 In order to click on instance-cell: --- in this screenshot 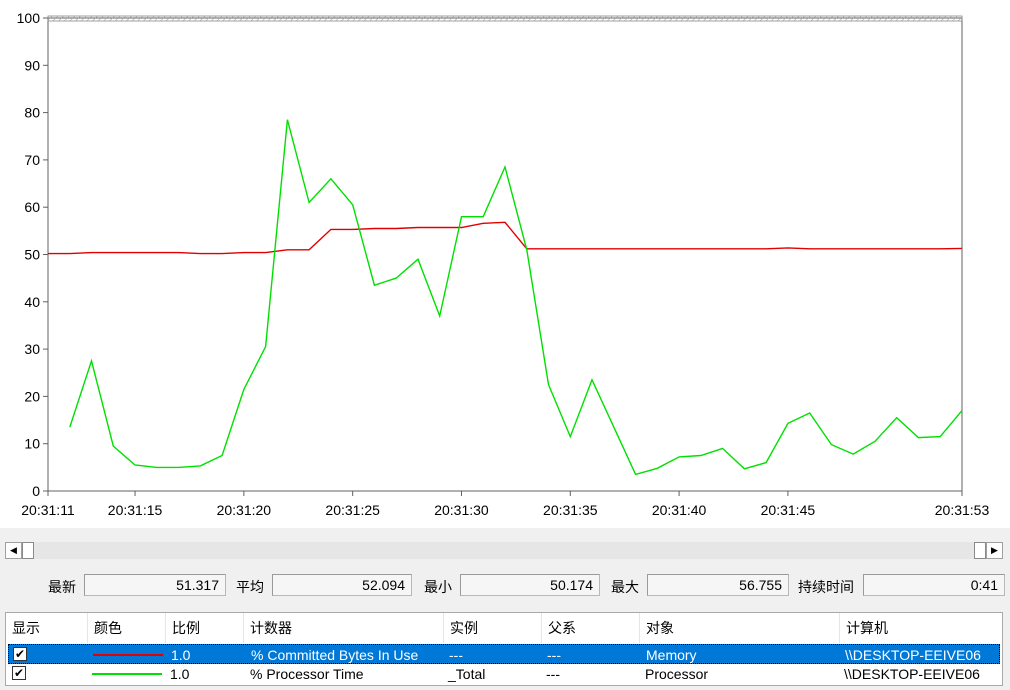, I will do `click(456, 655)`.